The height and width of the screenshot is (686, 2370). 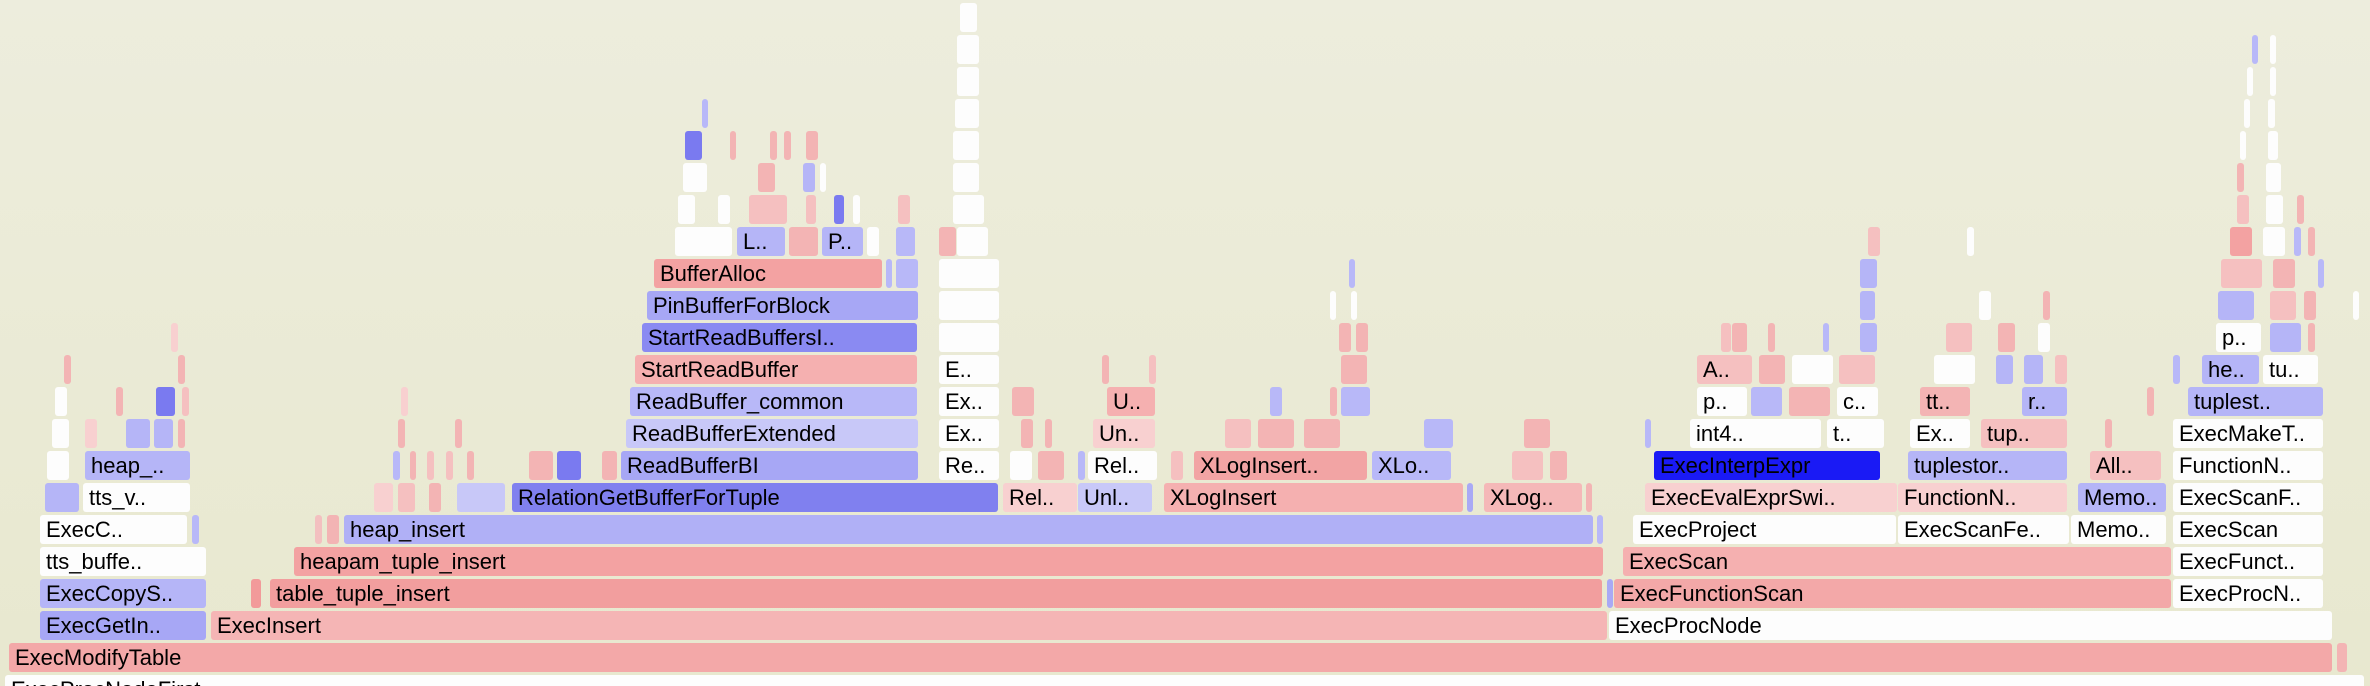 What do you see at coordinates (2248, 593) in the screenshot?
I see `flame-frame: ExecProcN..` at bounding box center [2248, 593].